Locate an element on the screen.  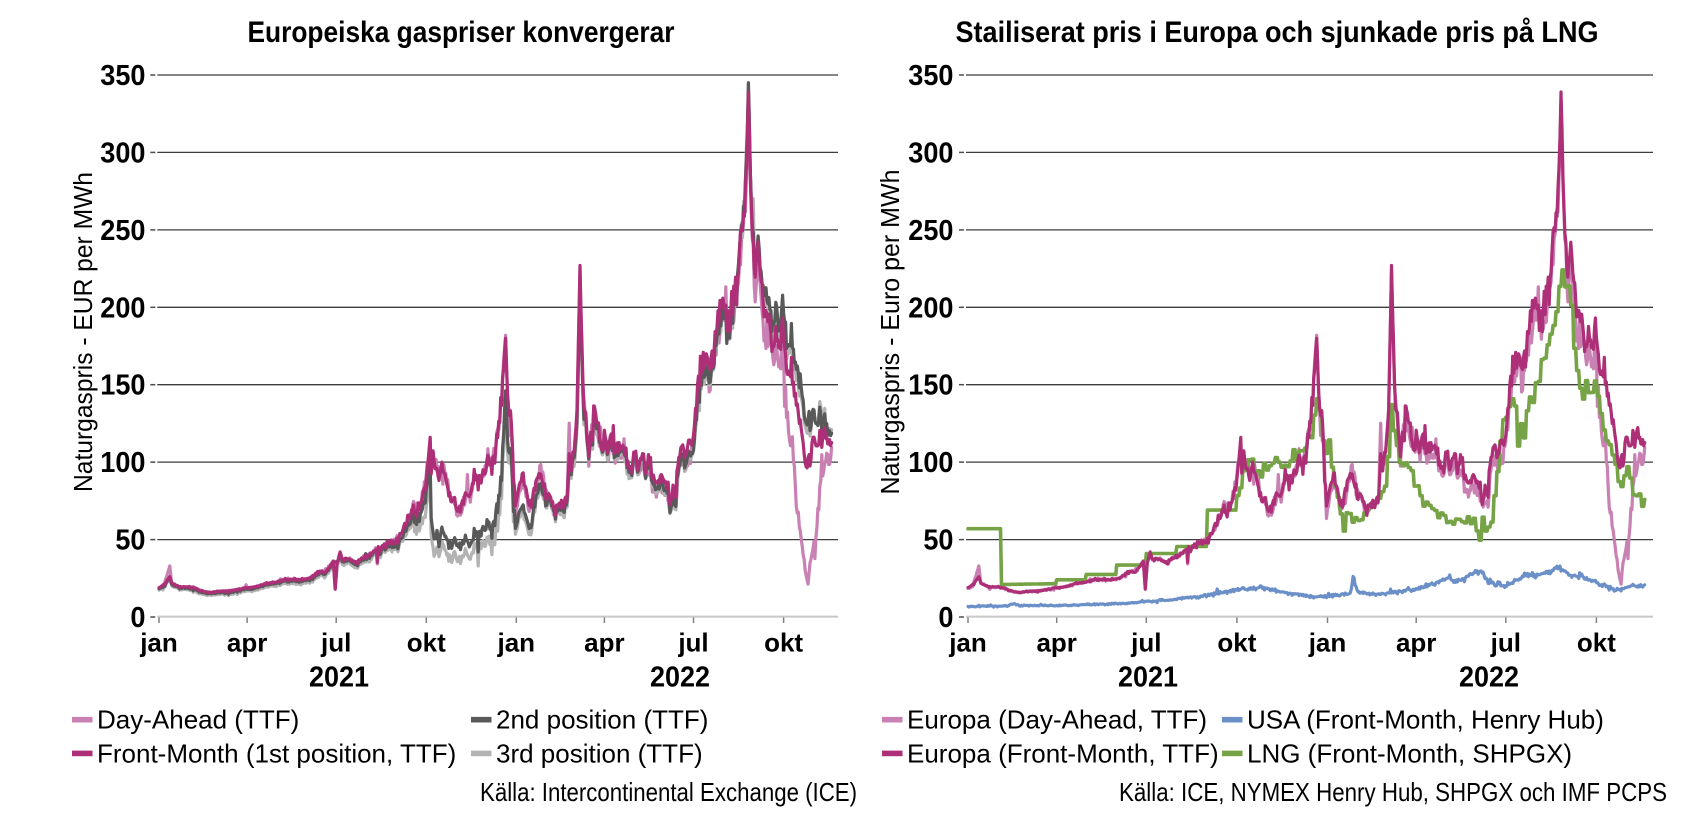
svg-text: USA (Front-Month, Henry Hub) is located at coordinates (1425, 720).